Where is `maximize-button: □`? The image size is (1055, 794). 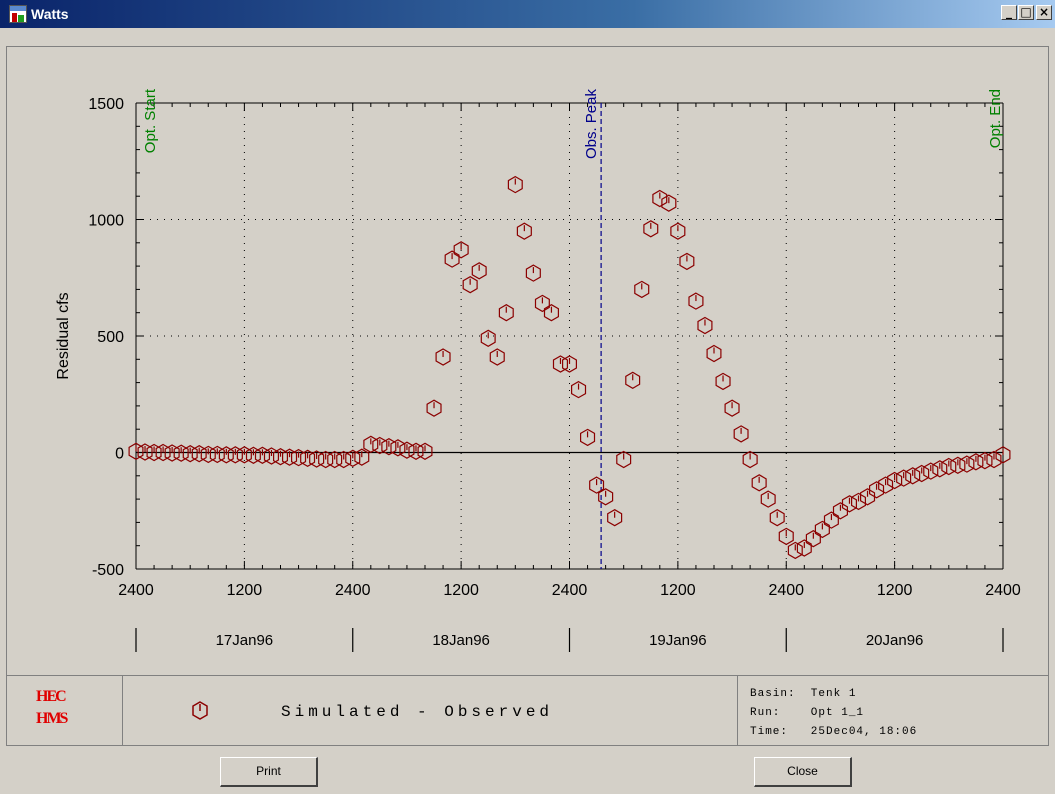 maximize-button: □ is located at coordinates (1026, 12).